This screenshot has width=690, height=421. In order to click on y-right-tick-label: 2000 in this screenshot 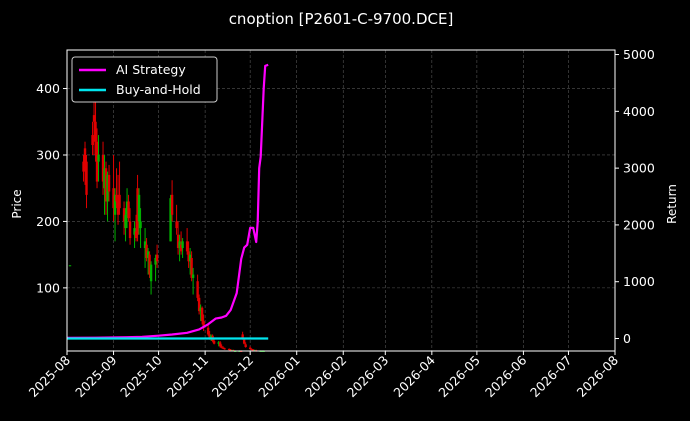, I will do `click(639, 224)`.